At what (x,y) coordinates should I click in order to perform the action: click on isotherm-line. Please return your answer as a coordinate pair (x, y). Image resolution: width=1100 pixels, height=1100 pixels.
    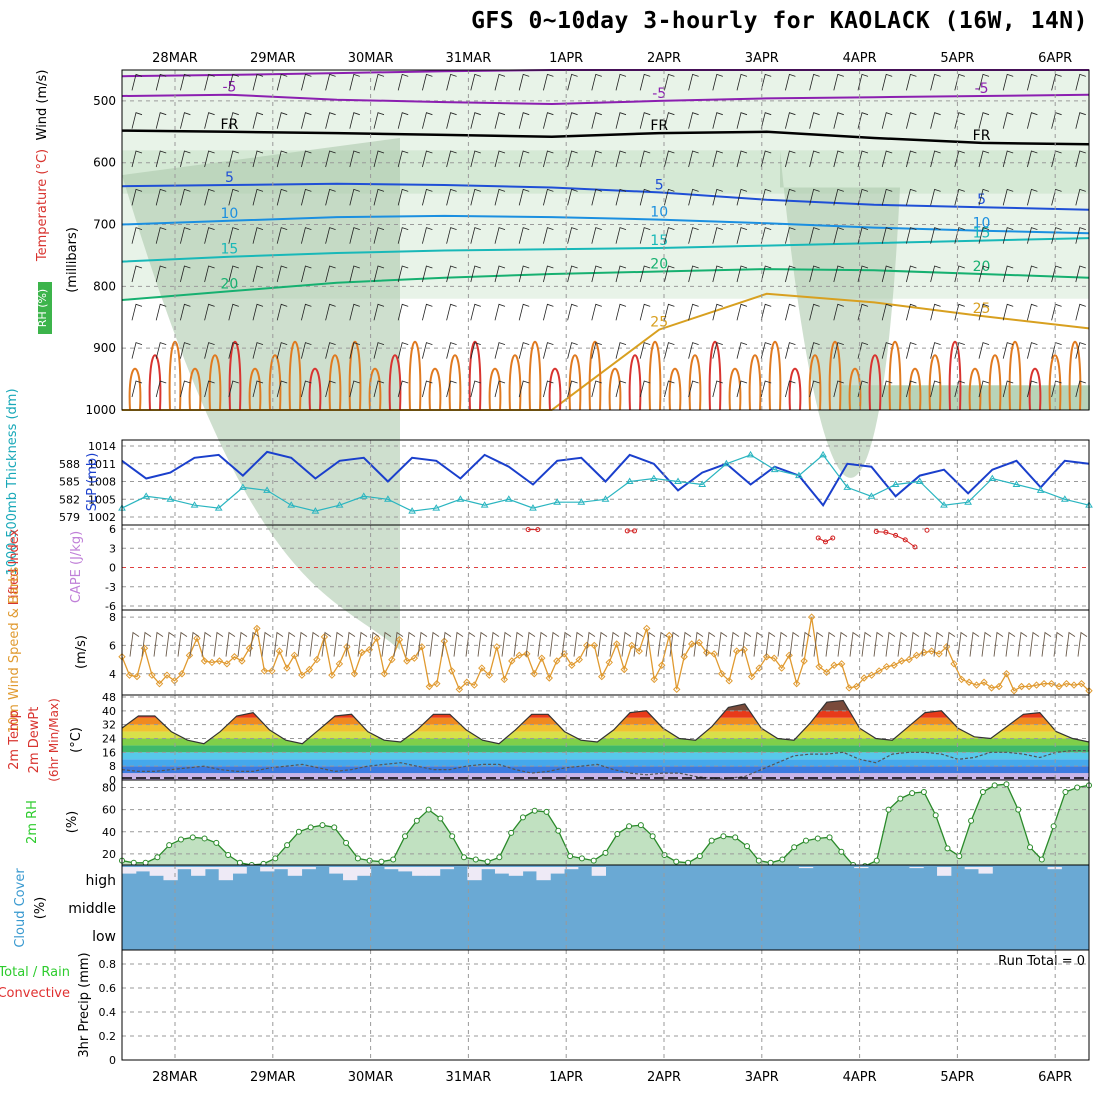
    Looking at the image, I should click on (605, 284).